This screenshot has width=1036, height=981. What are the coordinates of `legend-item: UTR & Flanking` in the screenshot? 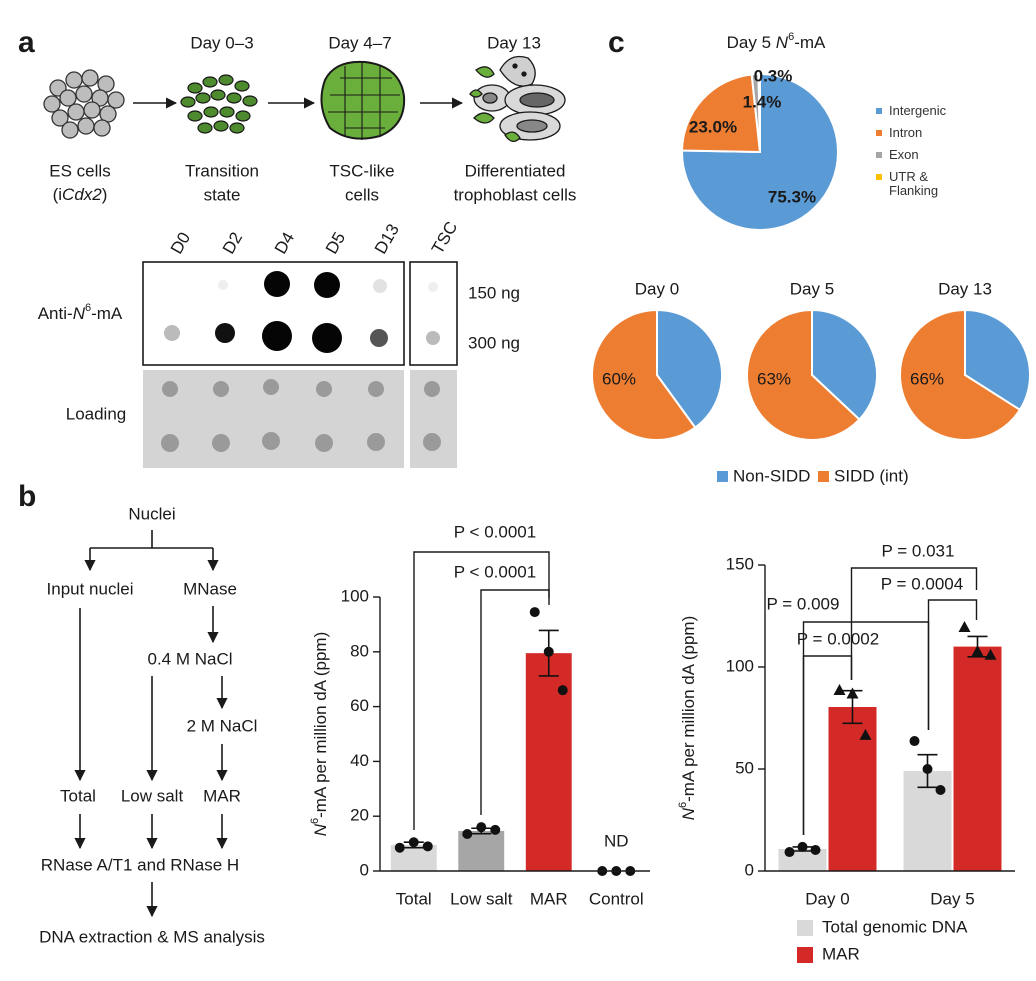 It's located at (918, 184).